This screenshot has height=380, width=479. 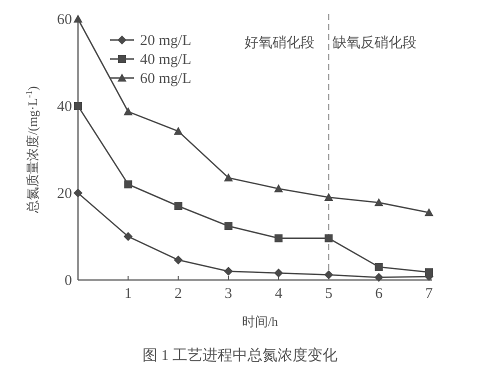 I want to click on annotation: 好氧硝化段, so click(x=279, y=43).